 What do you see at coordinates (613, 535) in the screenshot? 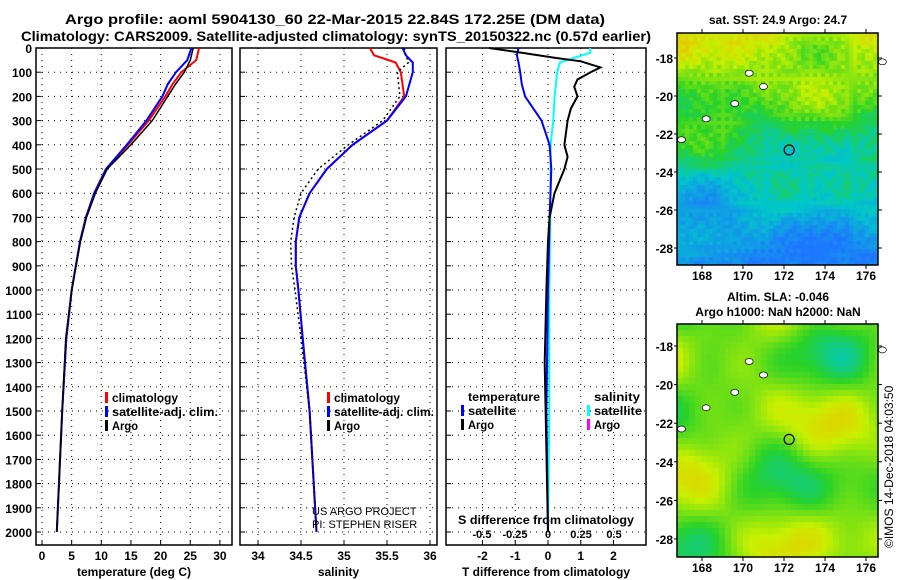
I see `x2-tick-label: 0.5` at bounding box center [613, 535].